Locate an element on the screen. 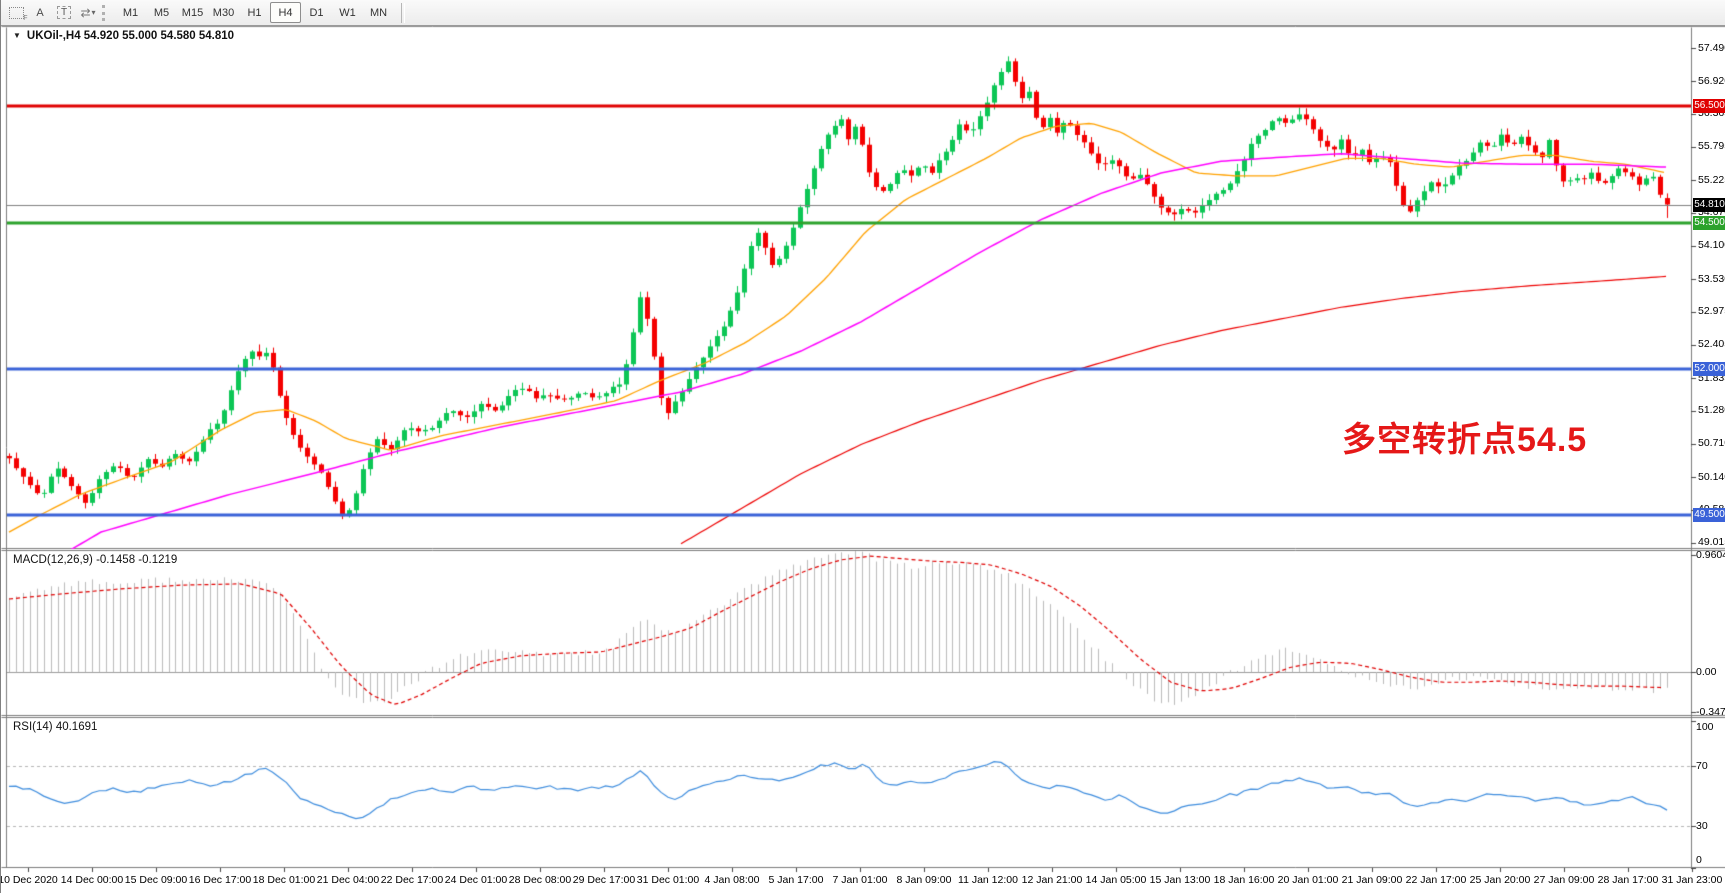 The width and height of the screenshot is (1725, 893). time-axis-label: 5 Jan 17:00 is located at coordinates (796, 880).